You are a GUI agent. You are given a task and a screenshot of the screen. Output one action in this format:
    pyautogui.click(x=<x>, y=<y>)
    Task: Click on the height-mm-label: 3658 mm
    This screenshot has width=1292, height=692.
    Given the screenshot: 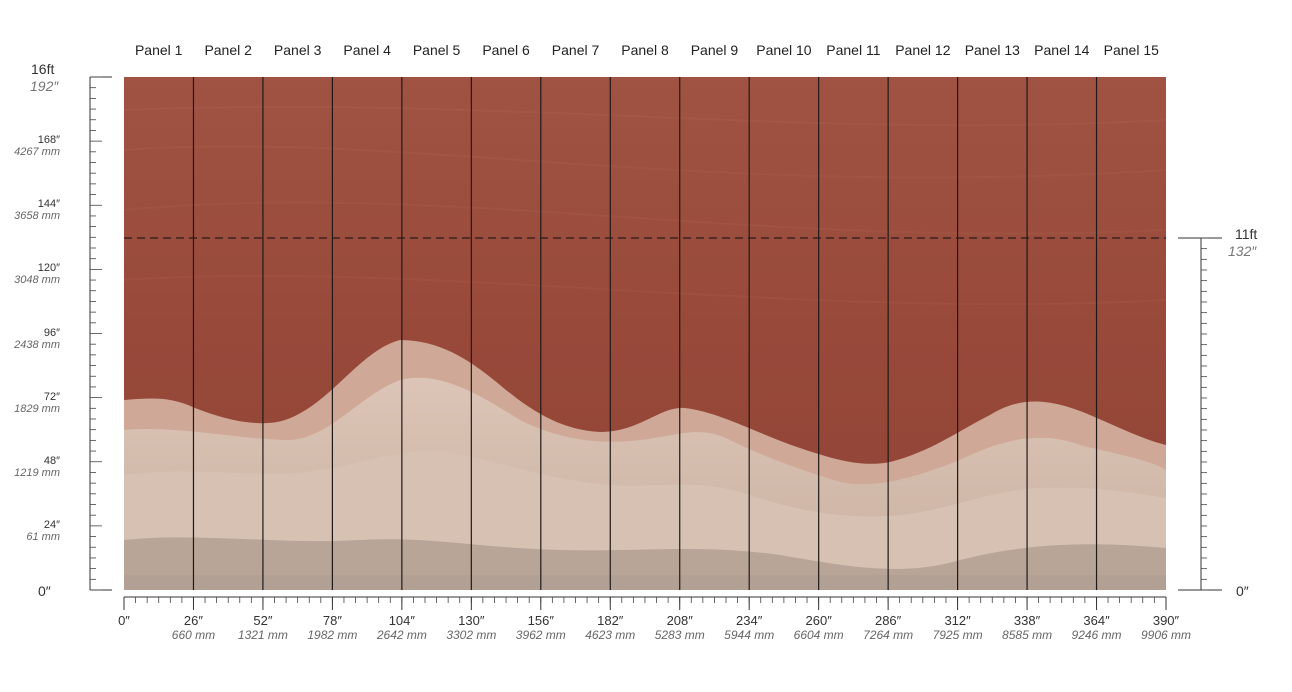 What is the action you would take?
    pyautogui.click(x=37, y=216)
    